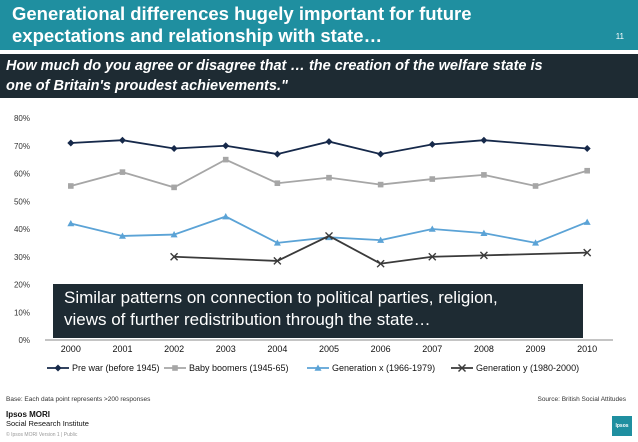  I want to click on ipsos-brand-badge: Ipsos, so click(622, 426).